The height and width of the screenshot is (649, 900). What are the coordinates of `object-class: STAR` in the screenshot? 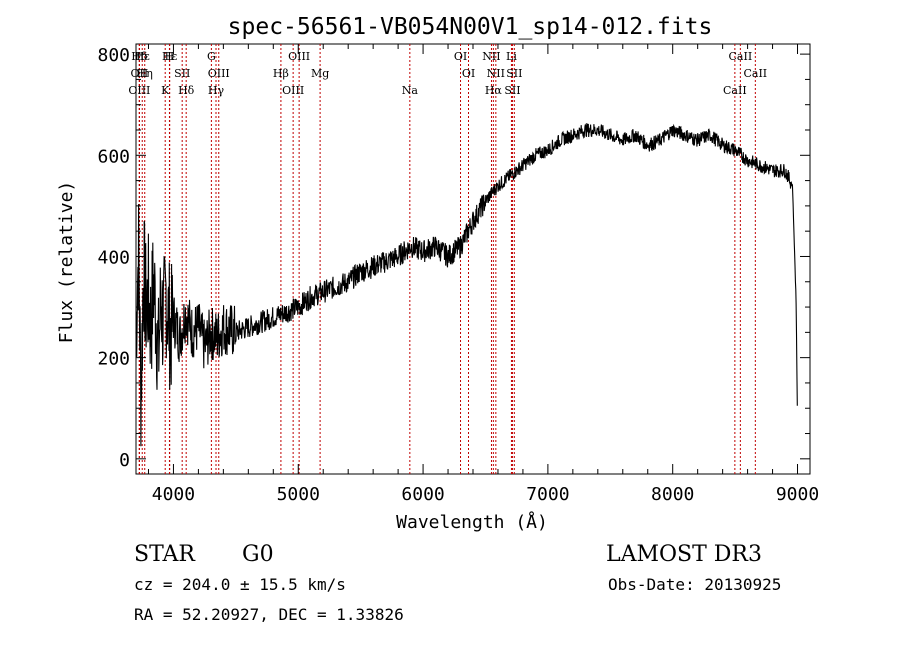 It's located at (165, 554).